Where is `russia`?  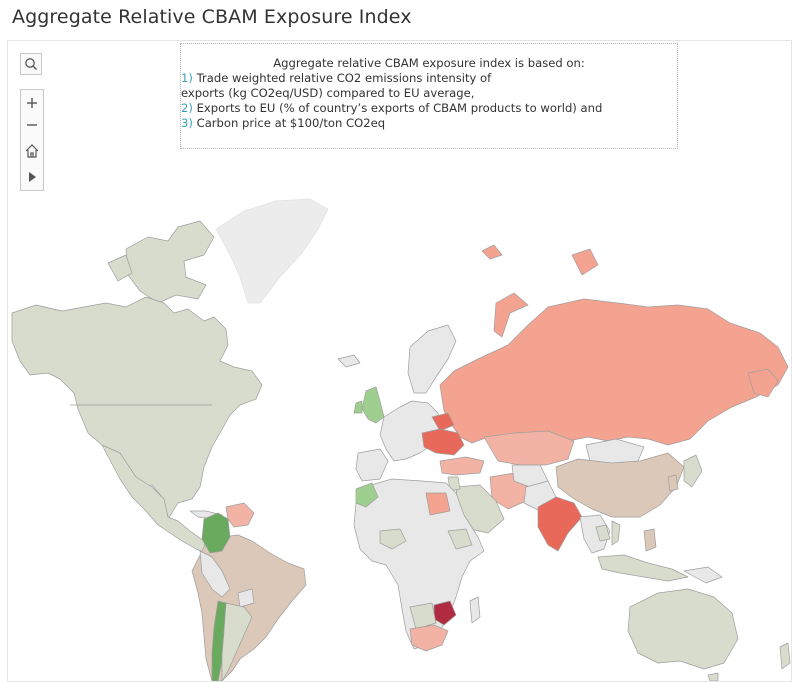 russia is located at coordinates (614, 372).